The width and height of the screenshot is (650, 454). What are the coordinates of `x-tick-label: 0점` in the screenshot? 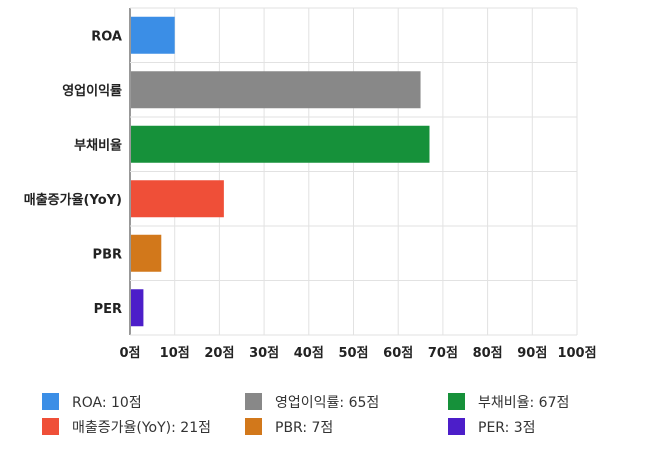 It's located at (129, 353).